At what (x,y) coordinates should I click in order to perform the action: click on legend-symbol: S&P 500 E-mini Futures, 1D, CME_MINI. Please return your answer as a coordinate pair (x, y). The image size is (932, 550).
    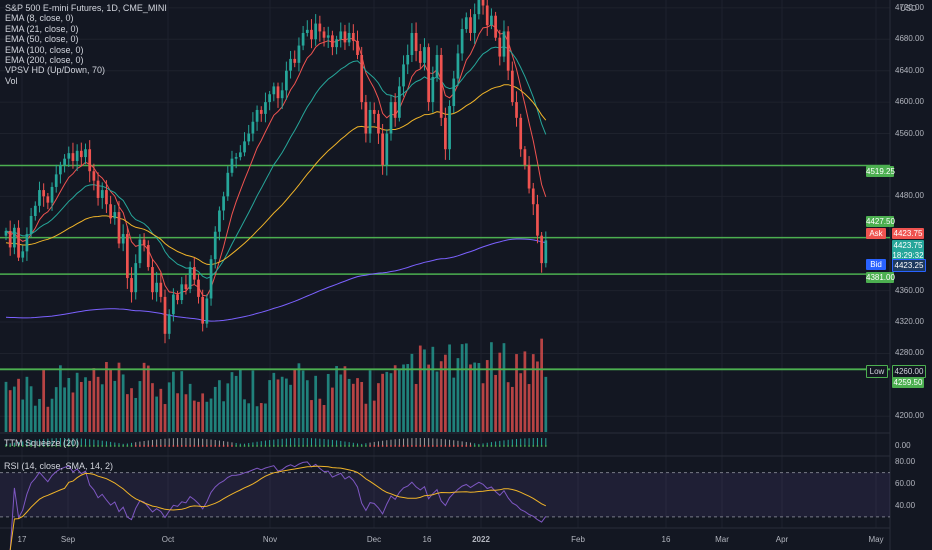
    Looking at the image, I should click on (86, 8).